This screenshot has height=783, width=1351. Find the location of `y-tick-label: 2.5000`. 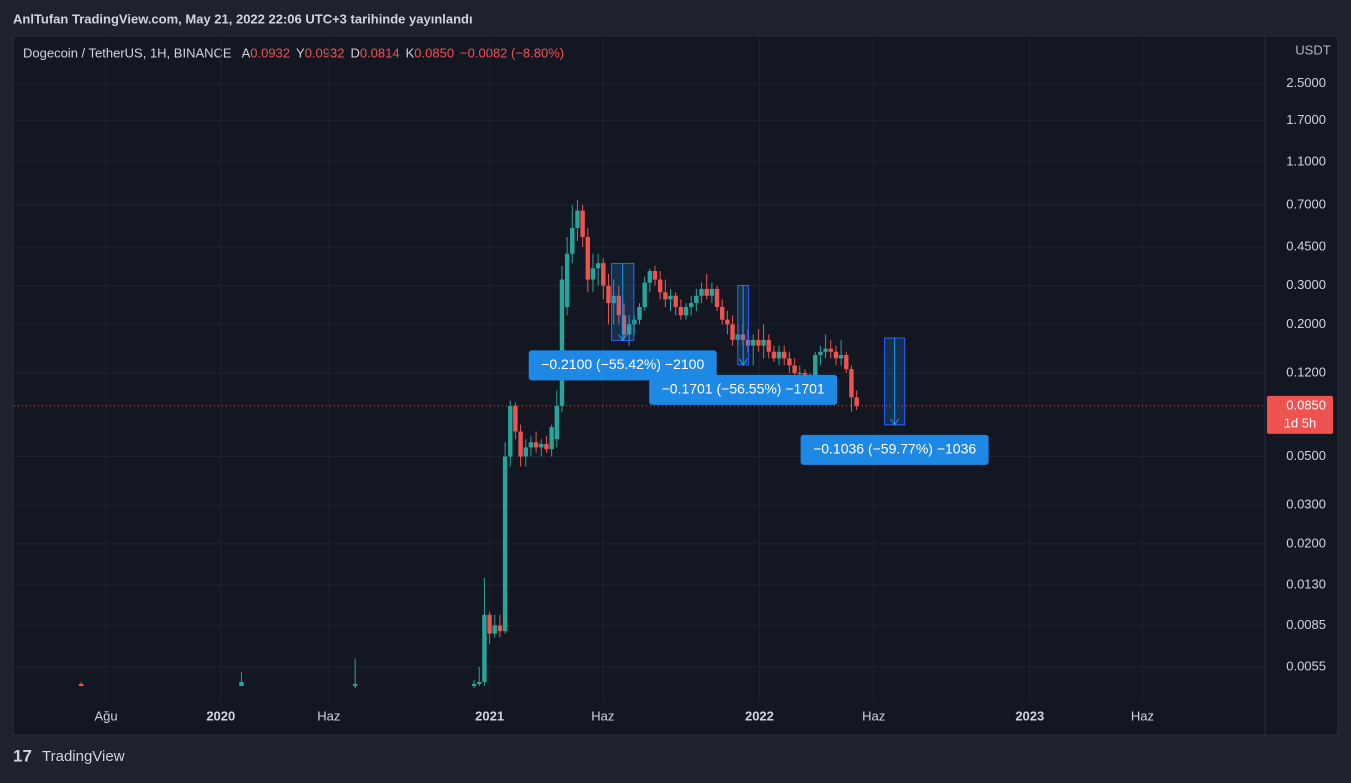

y-tick-label: 2.5000 is located at coordinates (1306, 82).